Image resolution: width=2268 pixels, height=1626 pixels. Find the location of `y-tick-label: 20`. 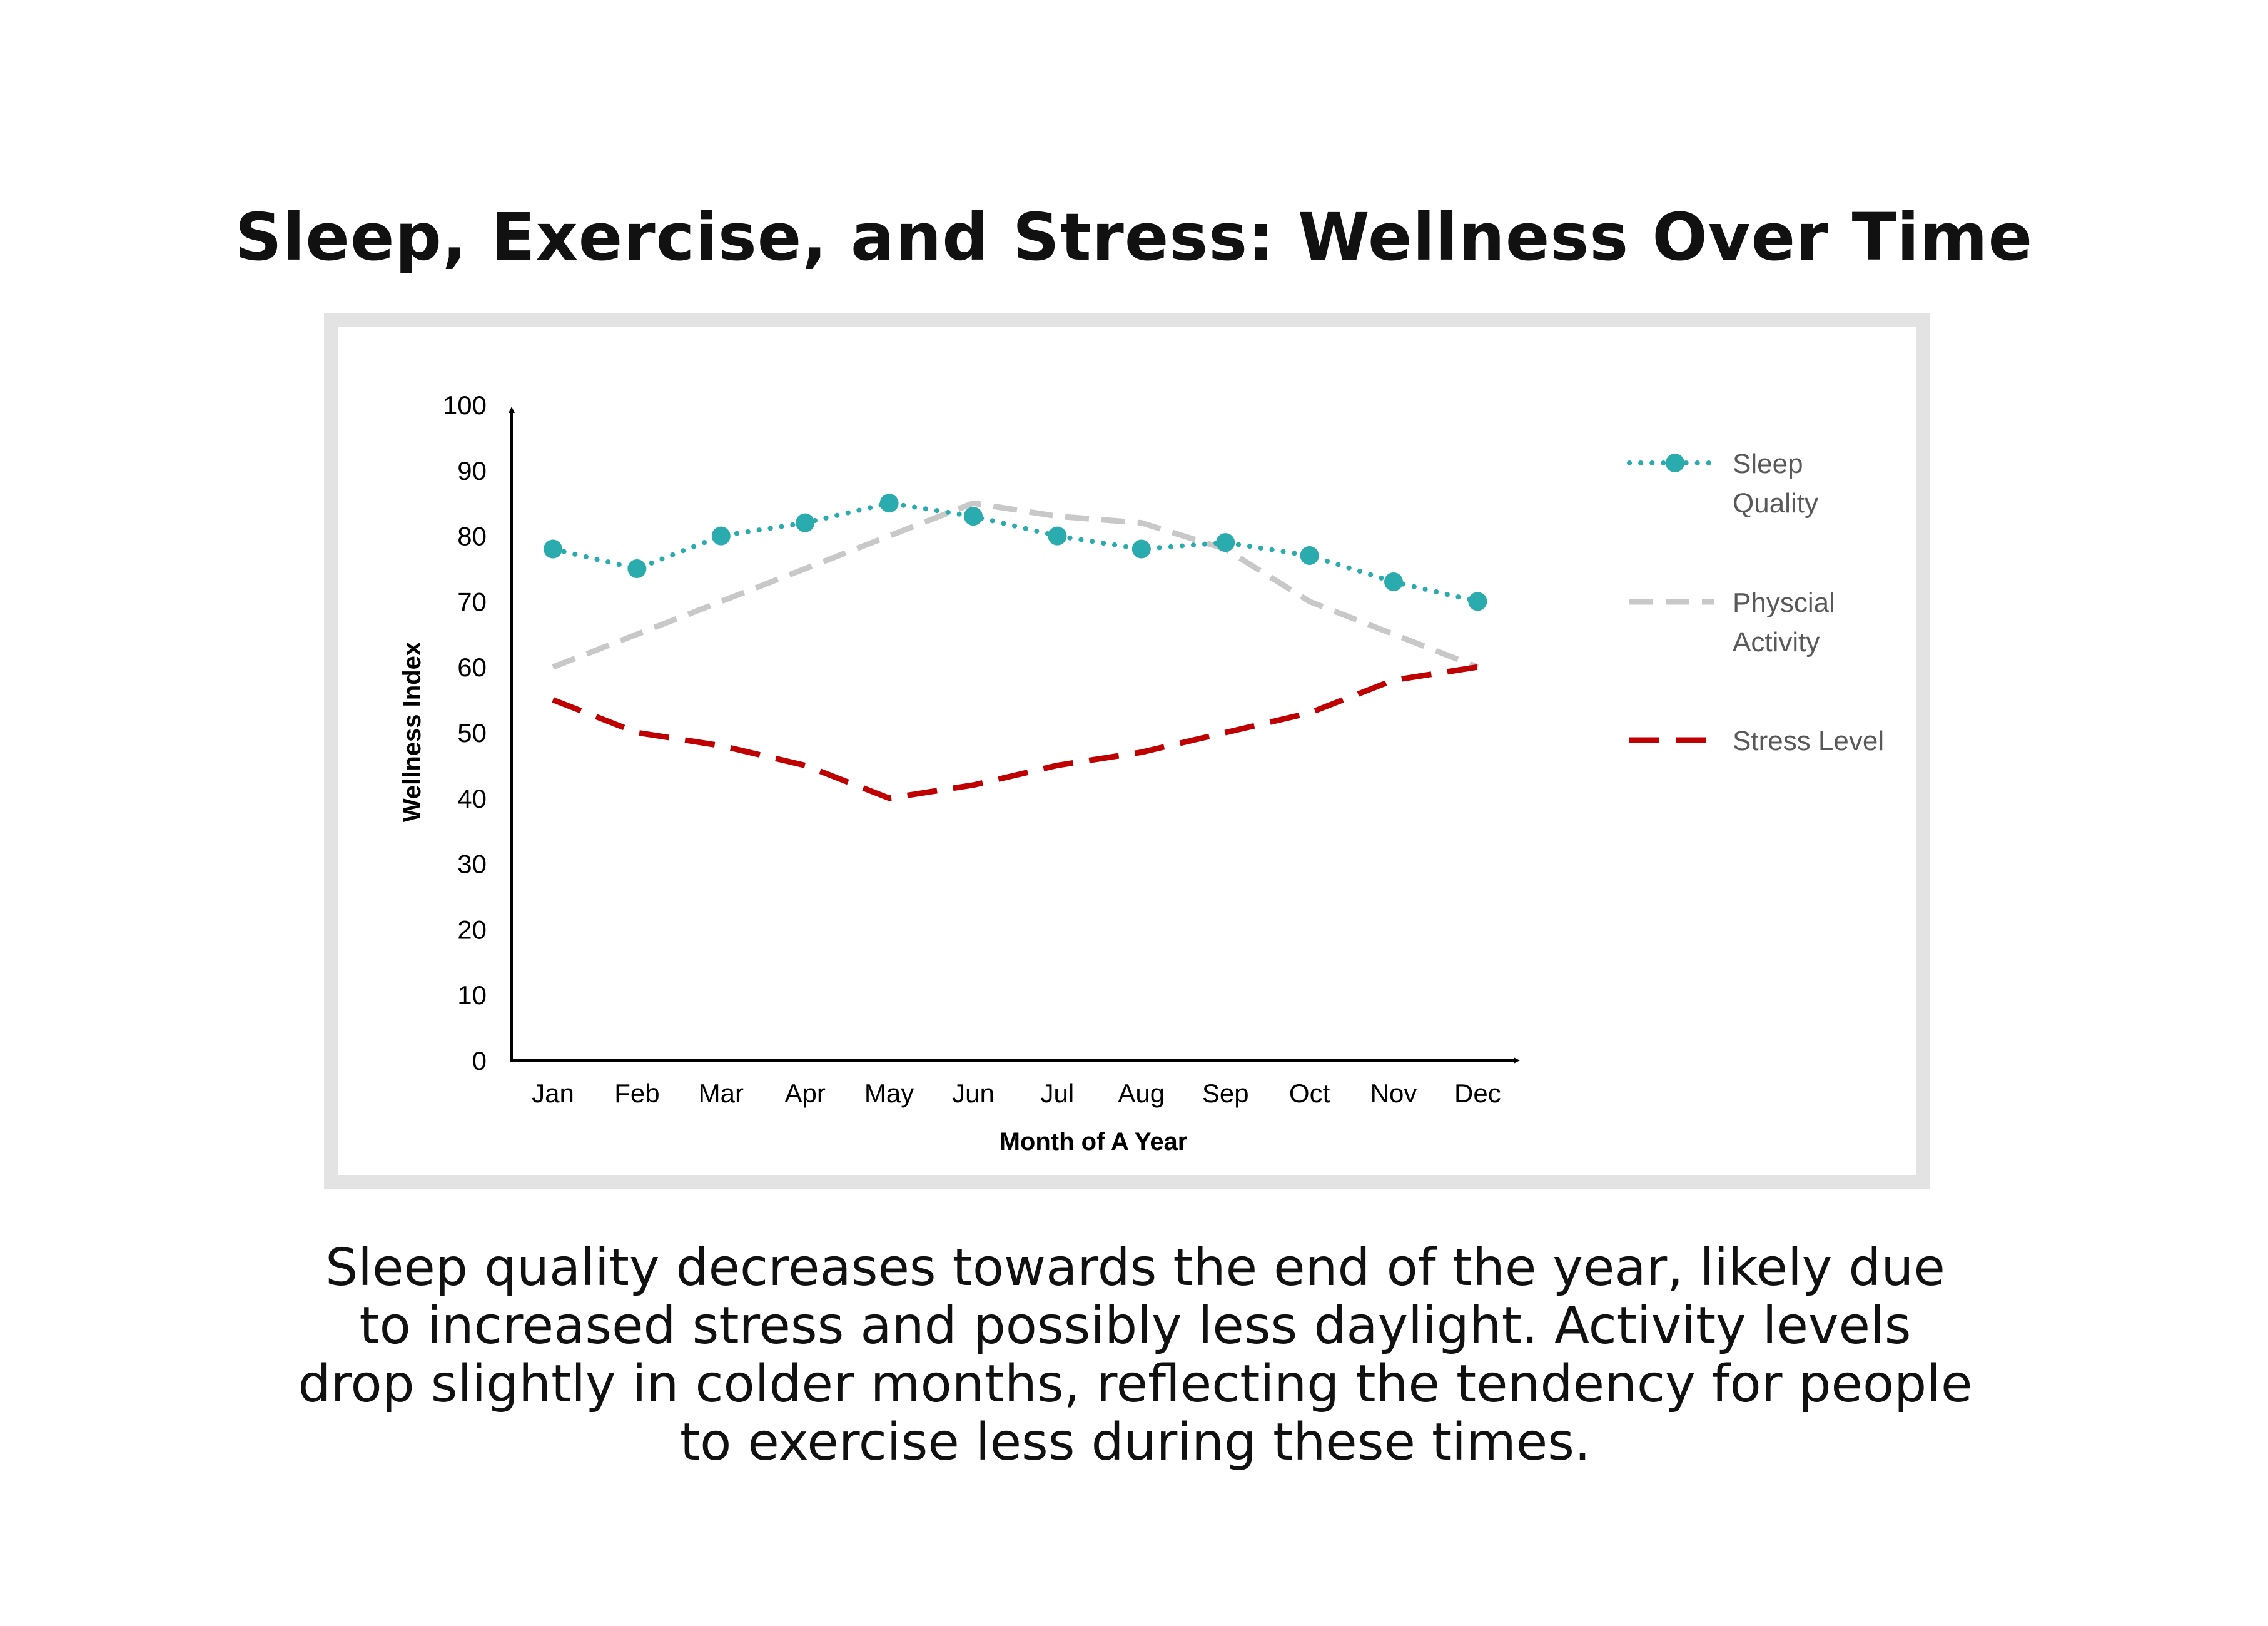

y-tick-label: 20 is located at coordinates (472, 929).